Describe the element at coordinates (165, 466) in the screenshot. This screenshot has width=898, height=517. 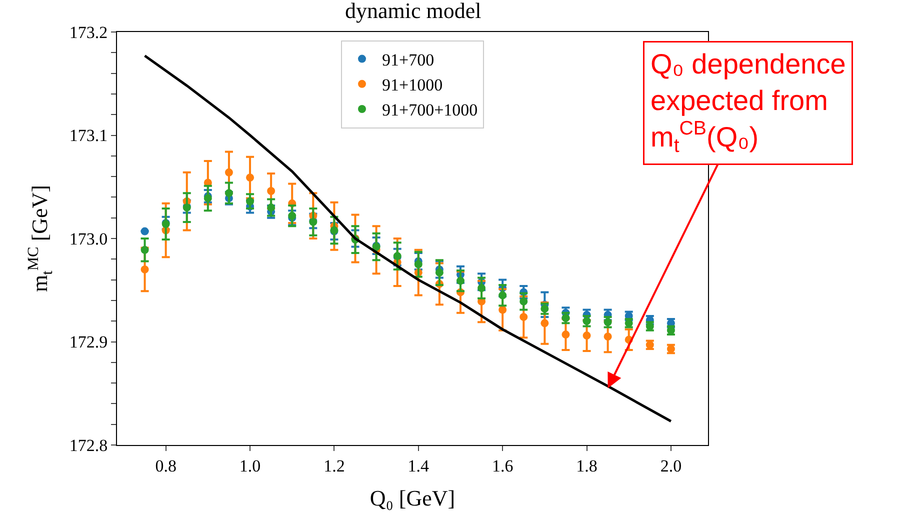
I see `x-tick-label: 0.8` at that location.